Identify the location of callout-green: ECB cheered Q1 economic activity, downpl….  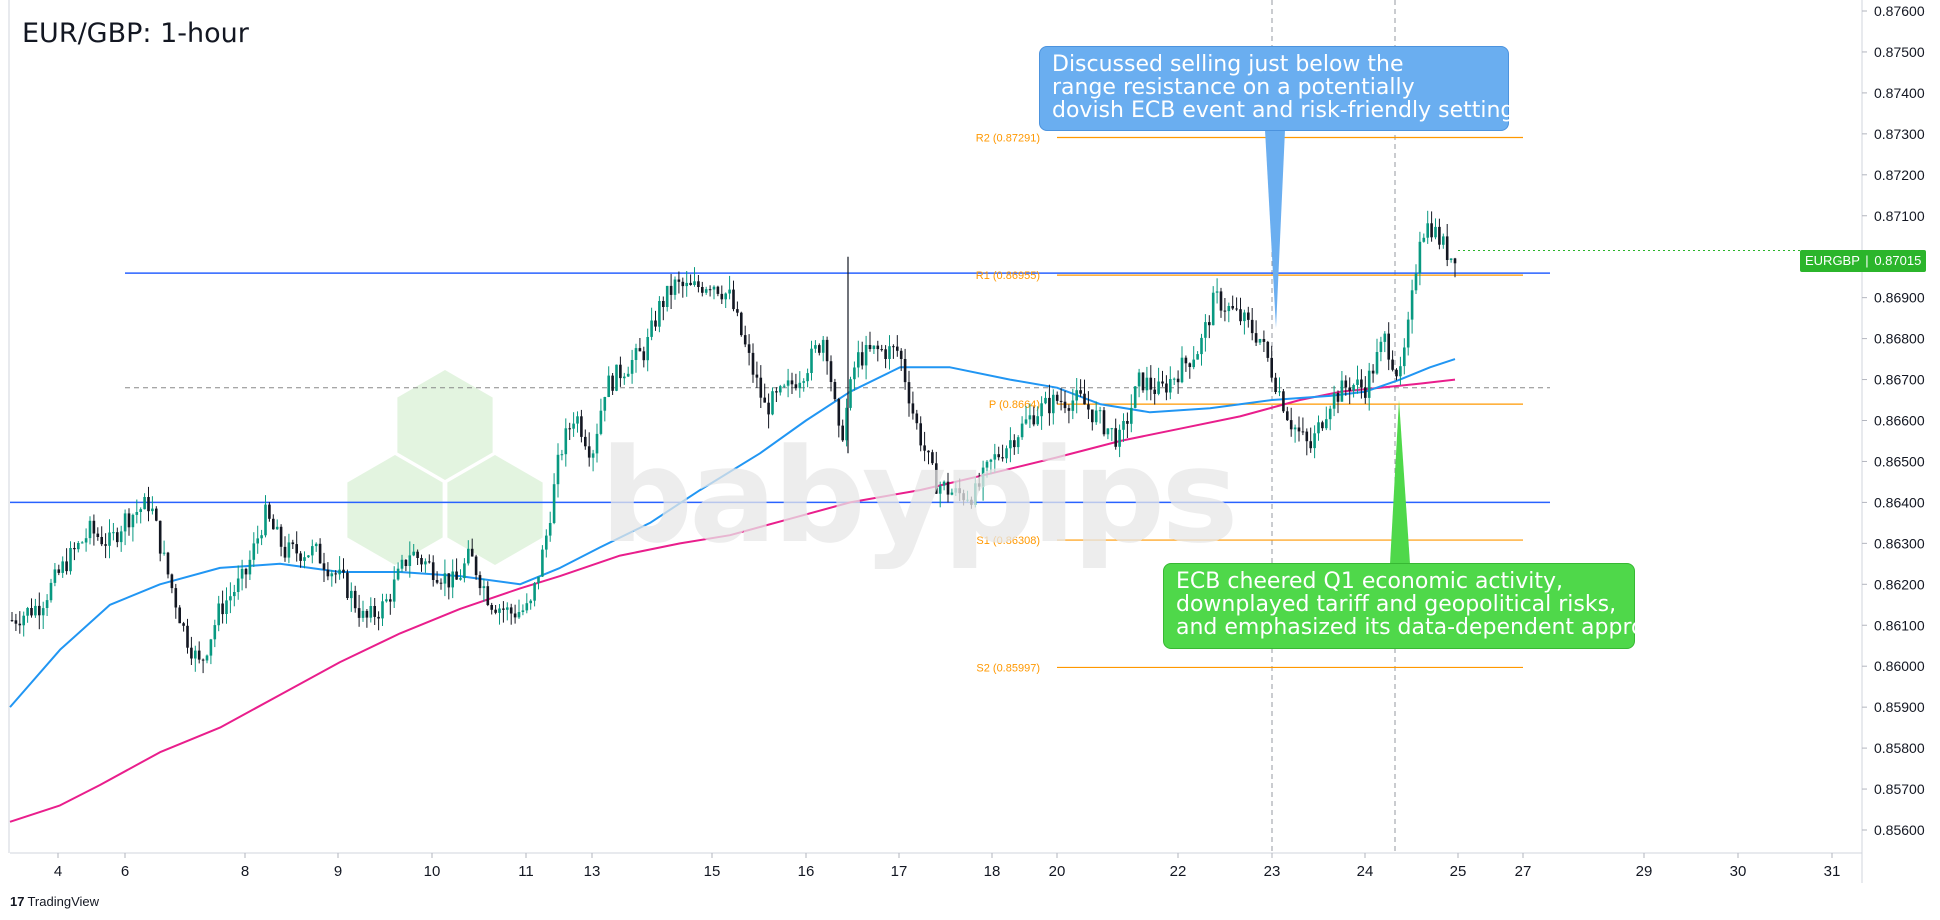
(1423, 606).